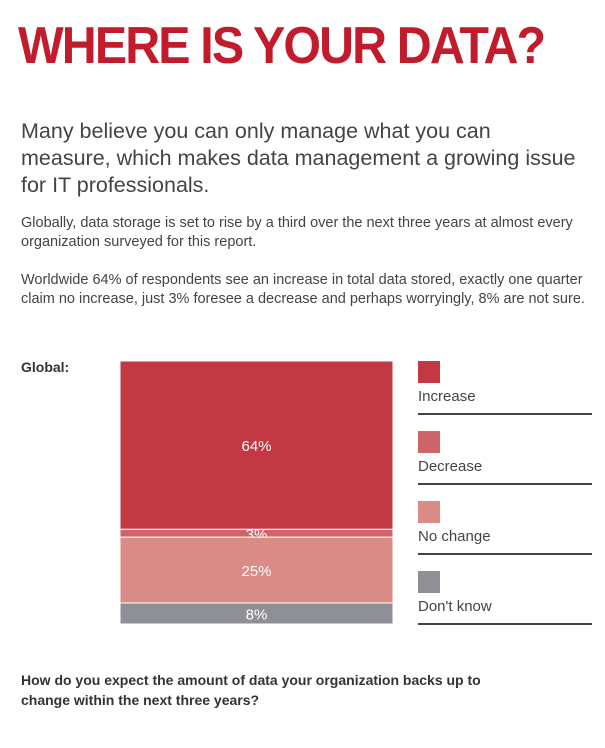 Image resolution: width=605 pixels, height=748 pixels. Describe the element at coordinates (505, 458) in the screenshot. I see `legend-item: Decrease` at that location.